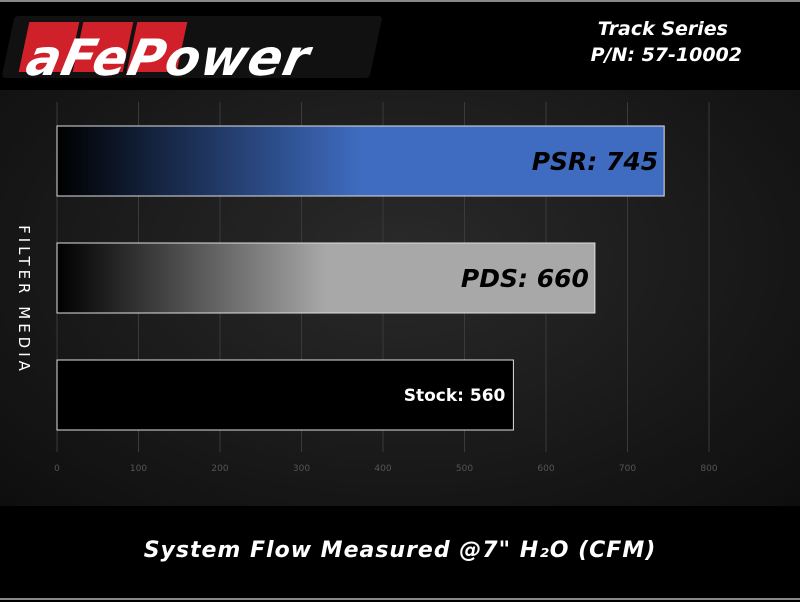  I want to click on x-tick-label: 800, so click(708, 469).